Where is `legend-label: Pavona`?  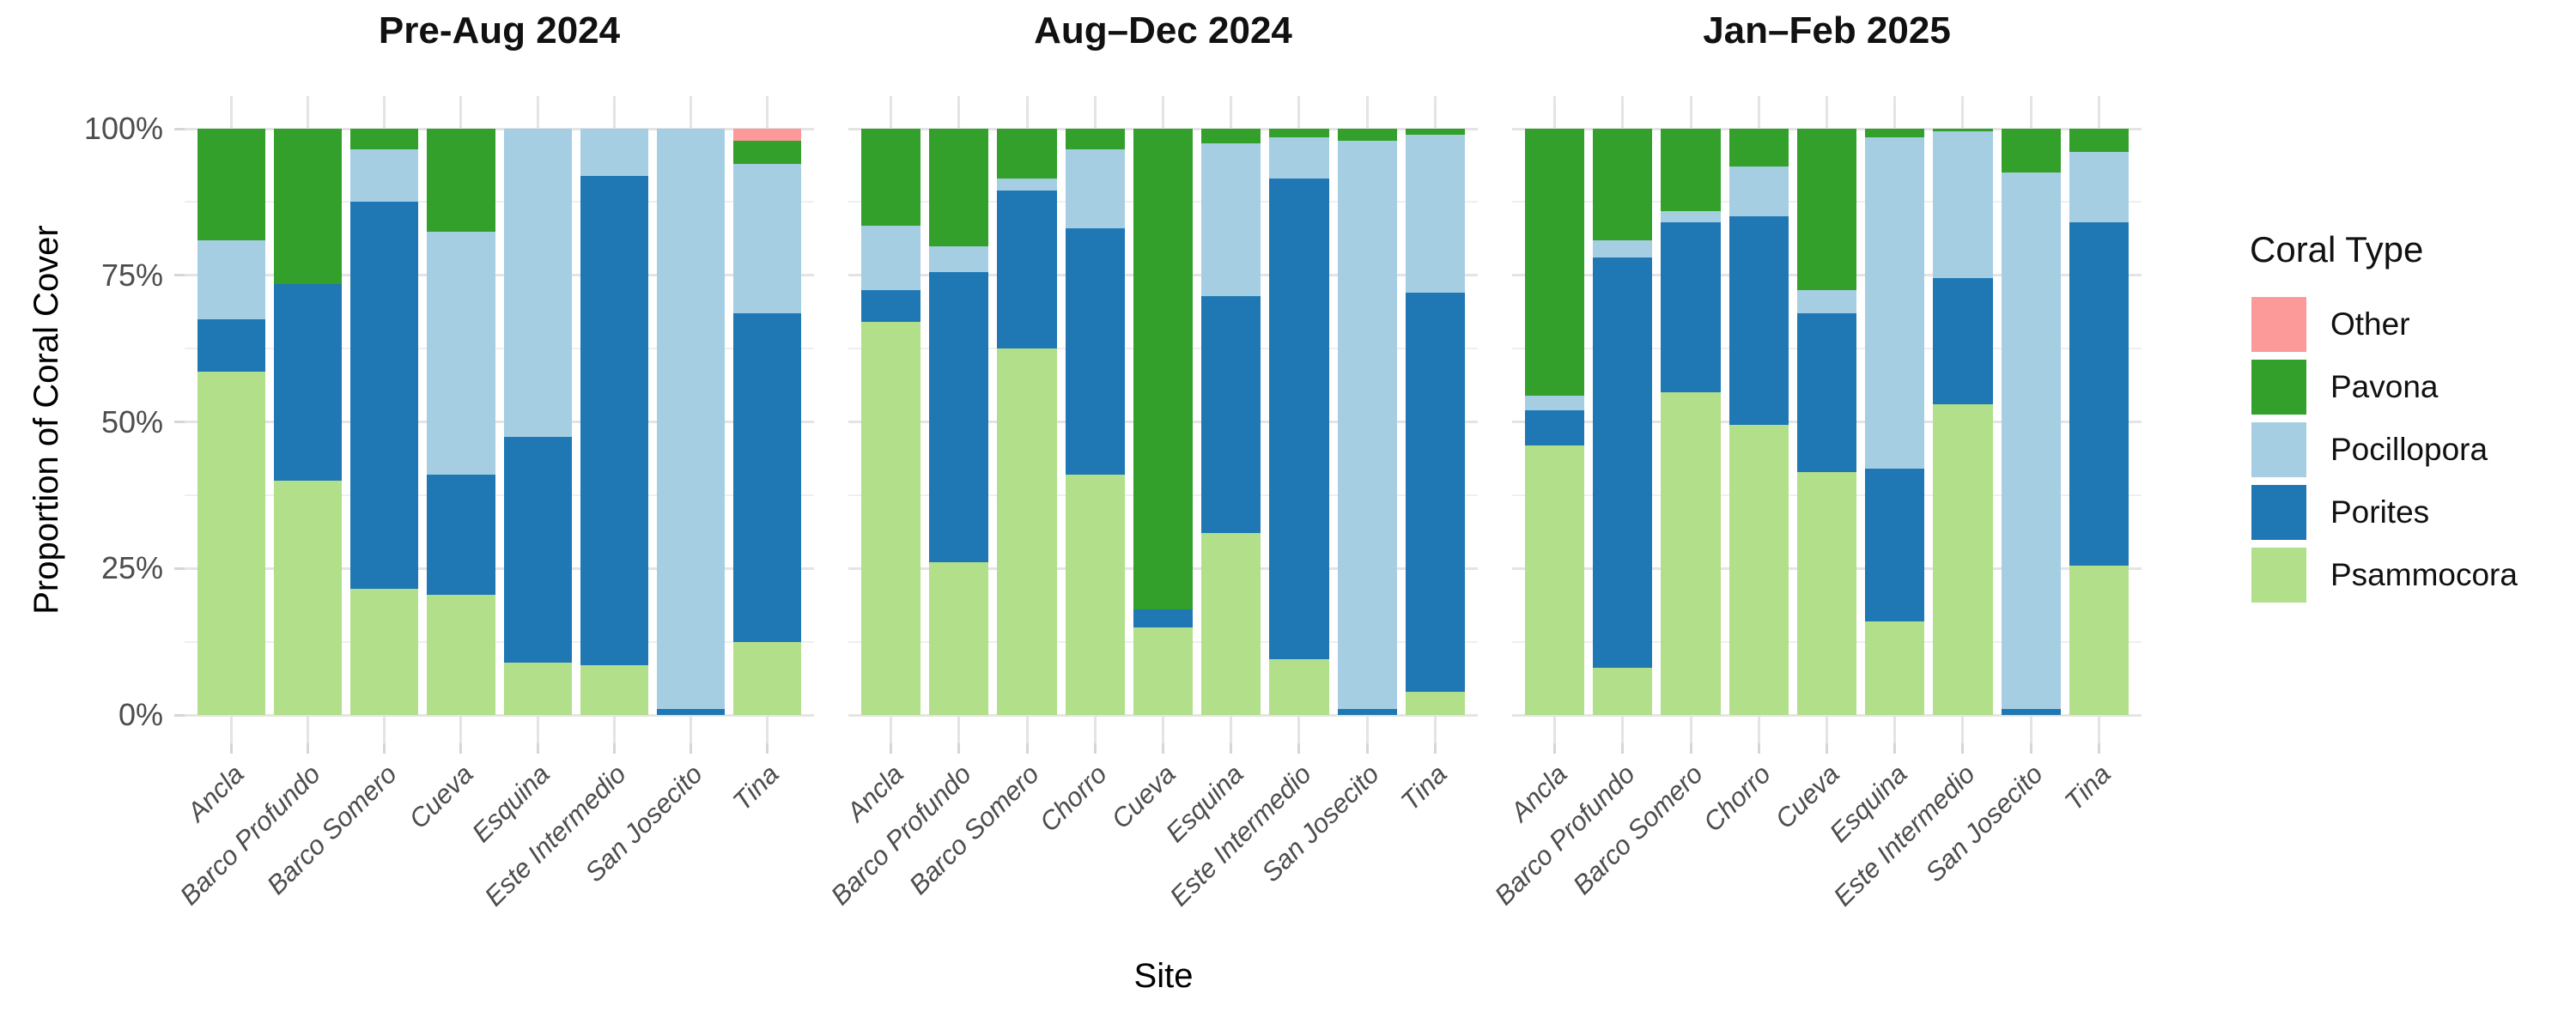 legend-label: Pavona is located at coordinates (2384, 386).